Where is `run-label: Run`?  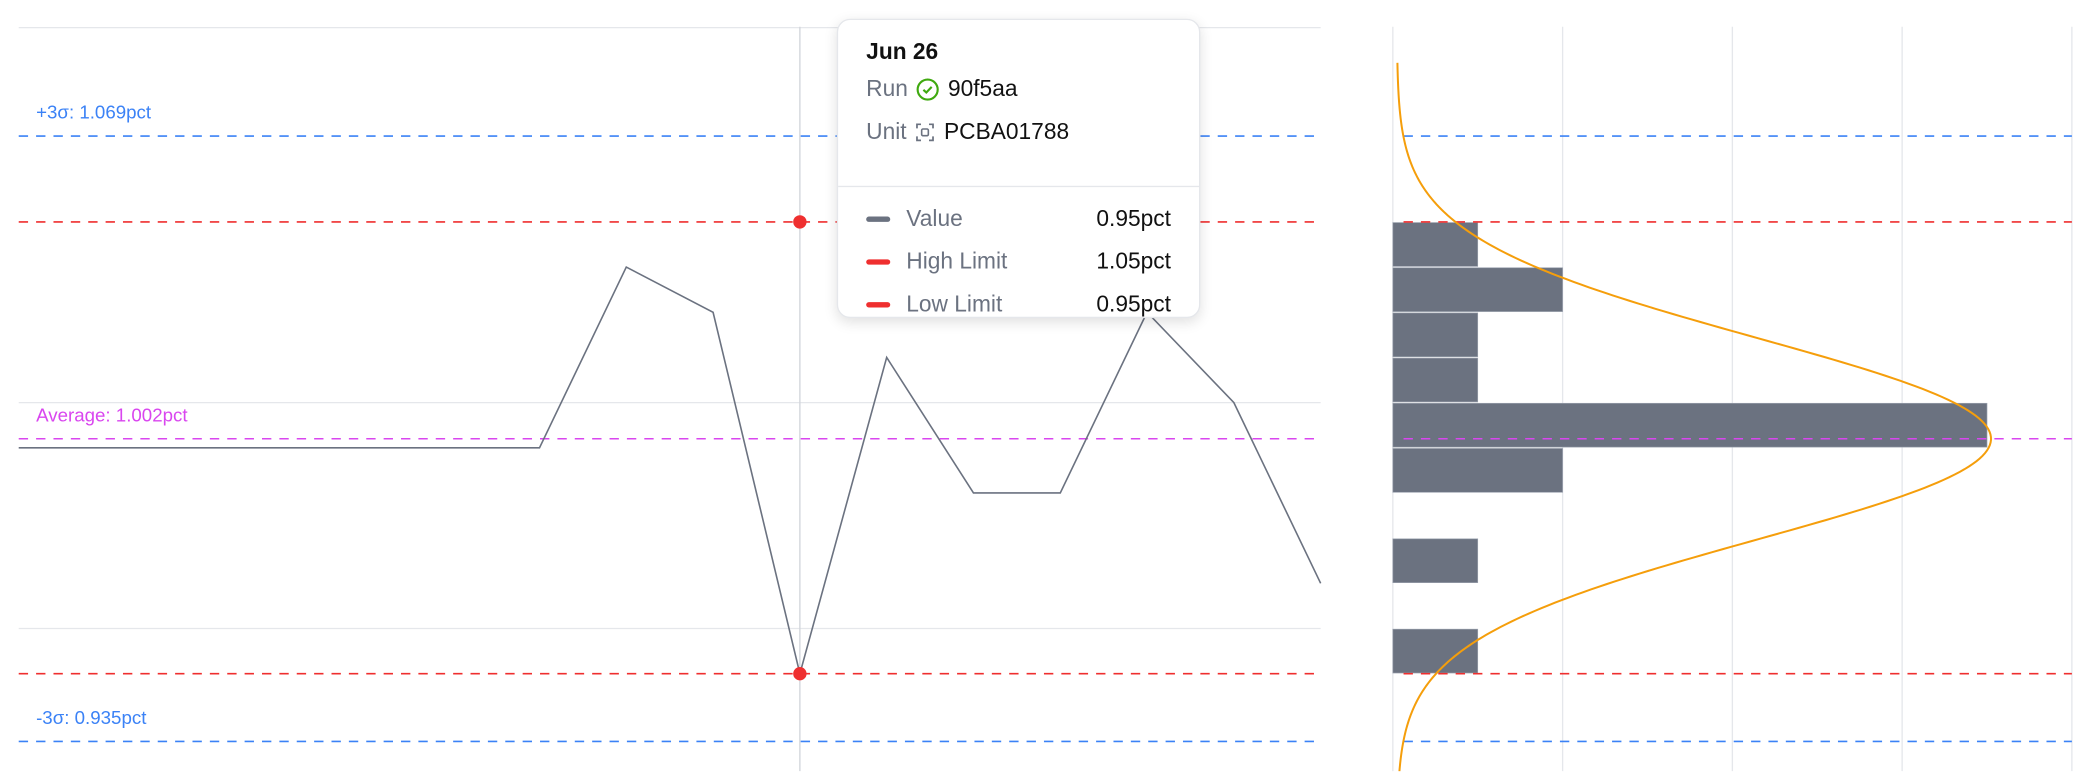
run-label: Run is located at coordinates (887, 89).